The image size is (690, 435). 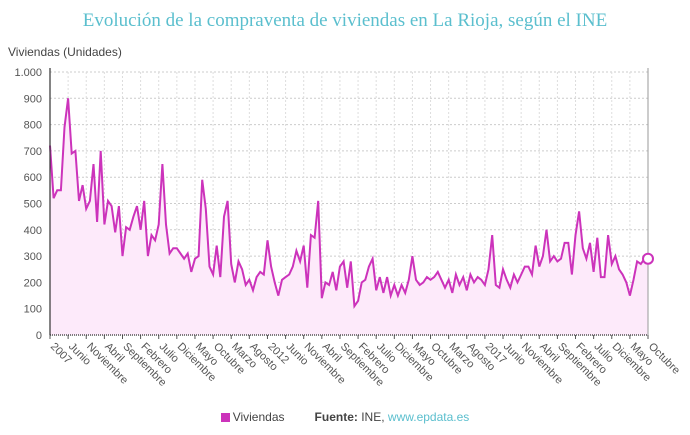 What do you see at coordinates (373, 417) in the screenshot?
I see `source-text: INE,` at bounding box center [373, 417].